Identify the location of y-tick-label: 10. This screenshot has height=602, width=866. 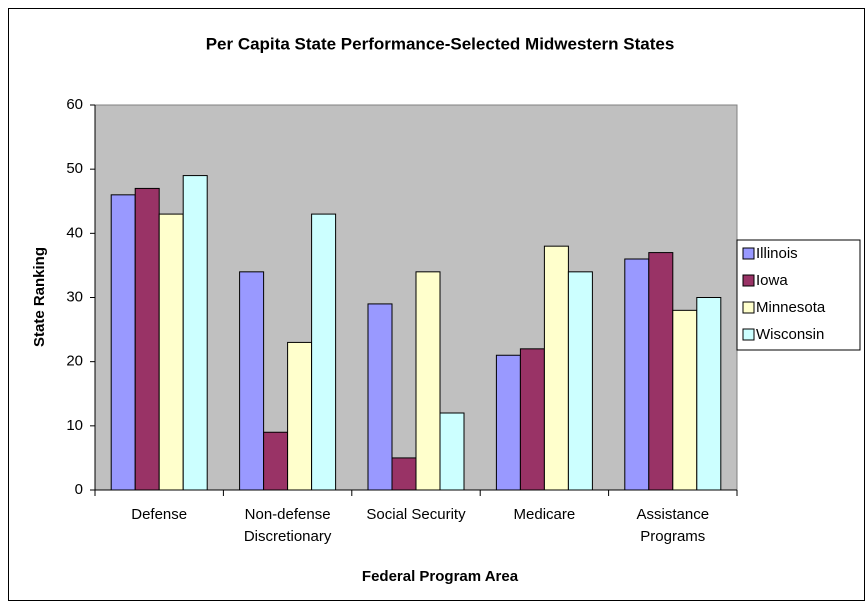
(74, 425).